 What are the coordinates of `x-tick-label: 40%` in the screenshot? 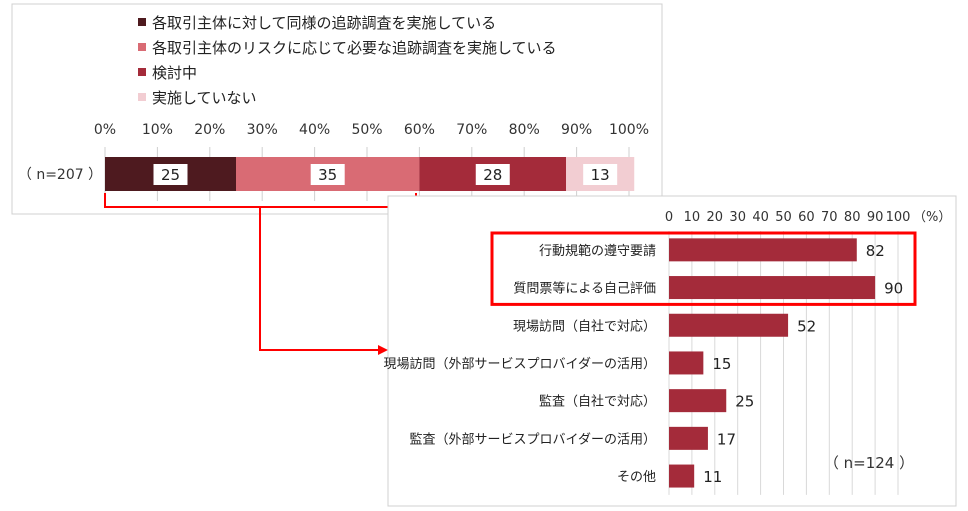 It's located at (314, 130).